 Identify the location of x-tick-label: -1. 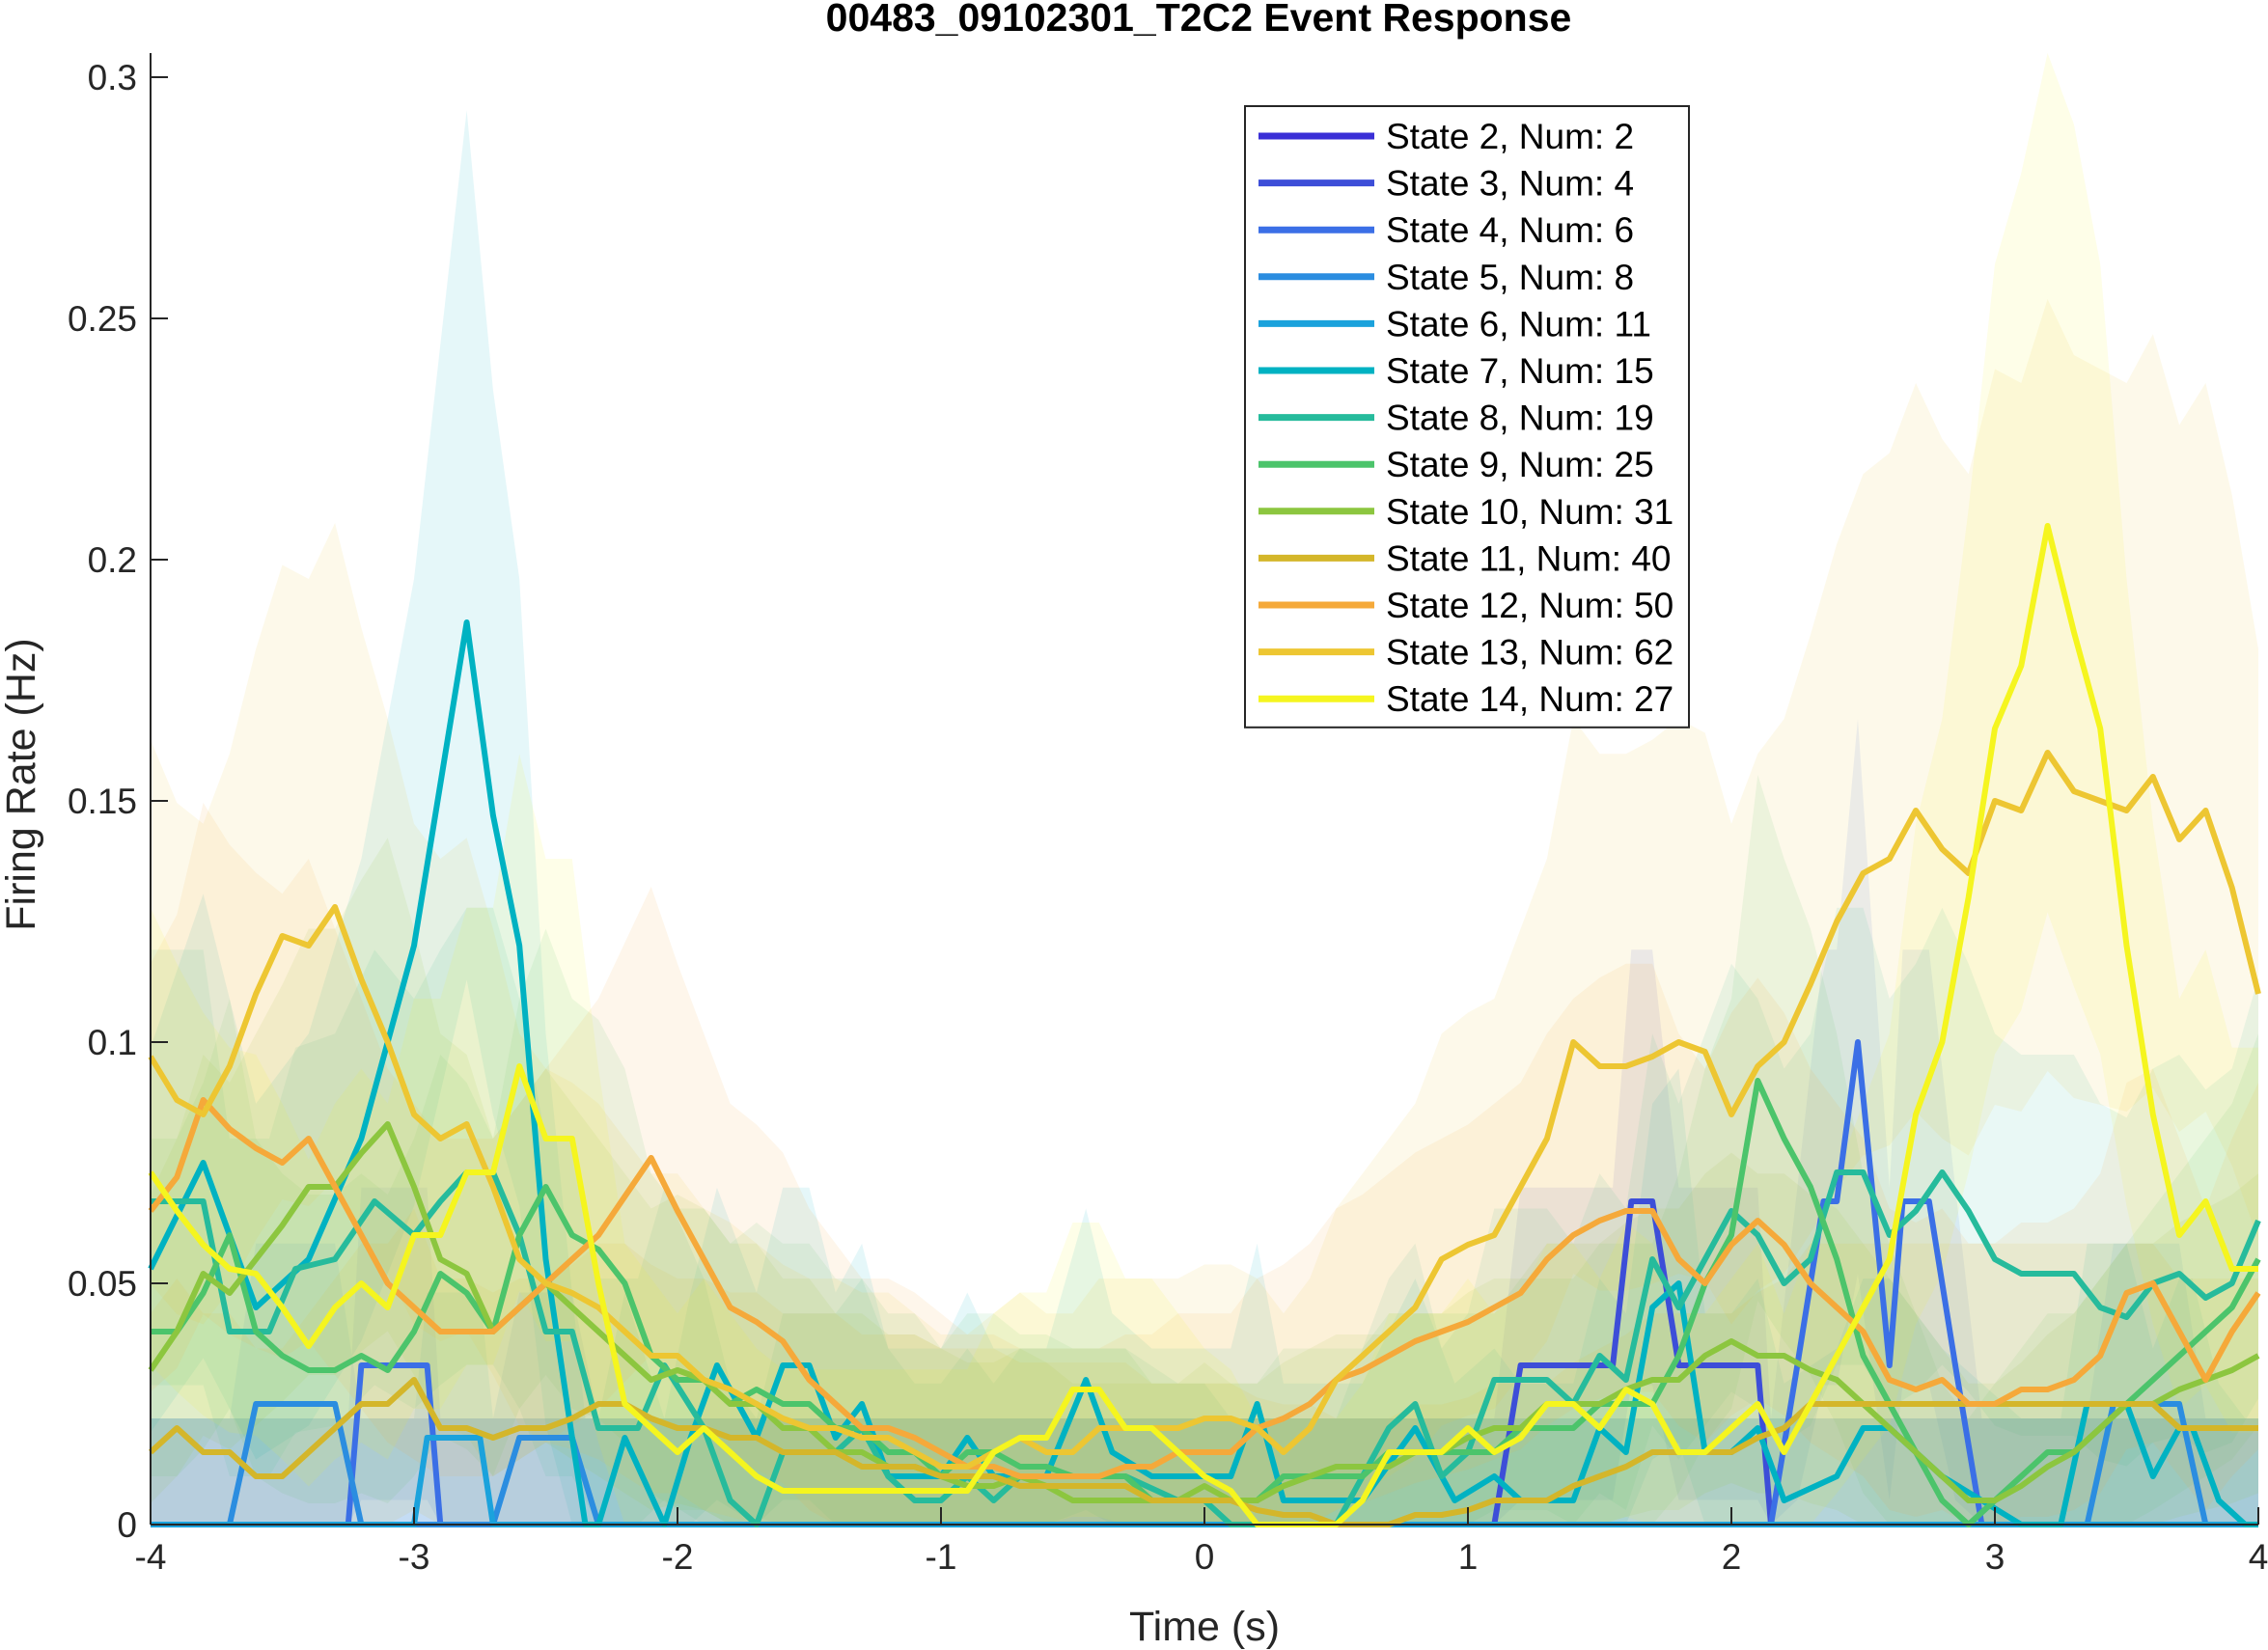
(941, 1557).